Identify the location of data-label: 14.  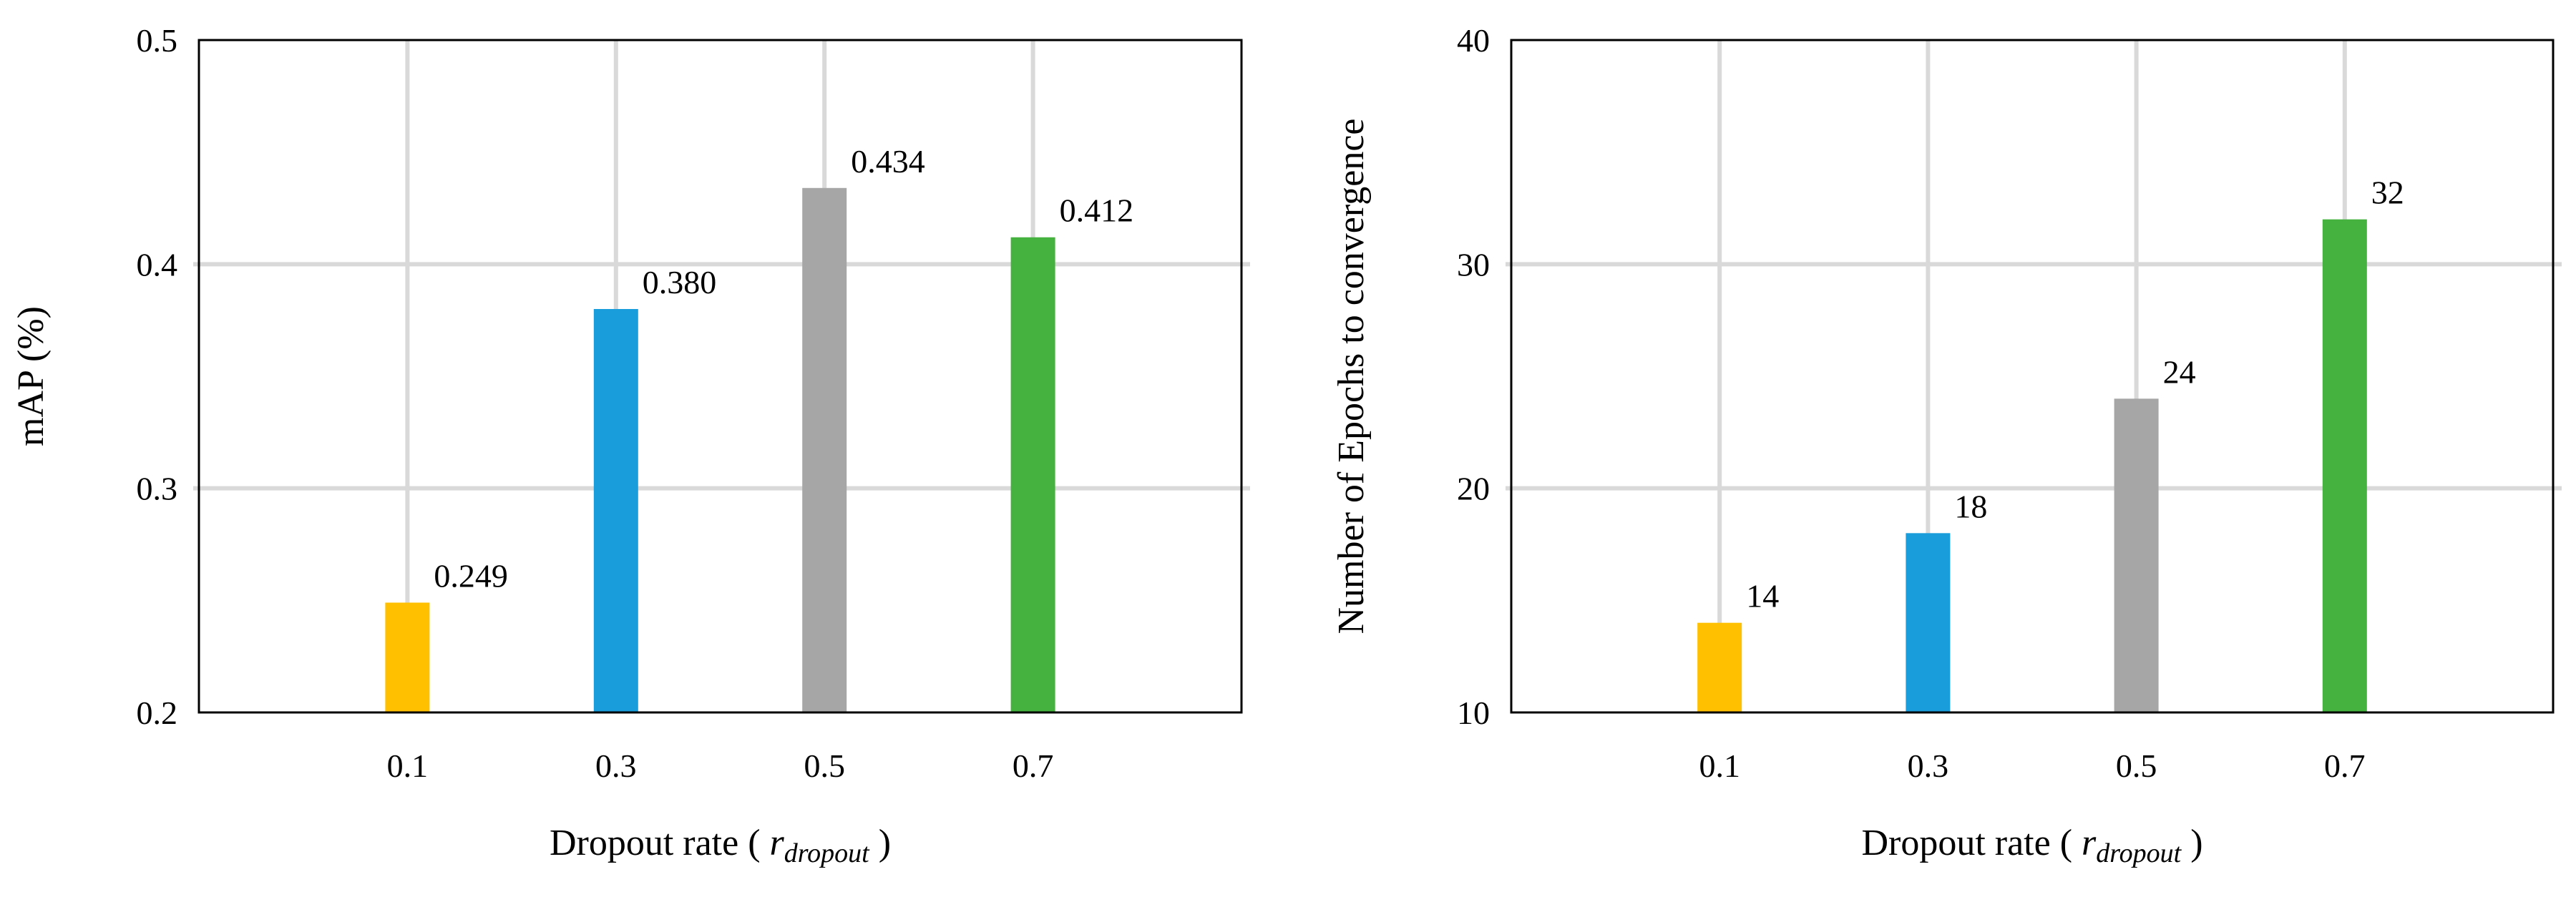
(1762, 596).